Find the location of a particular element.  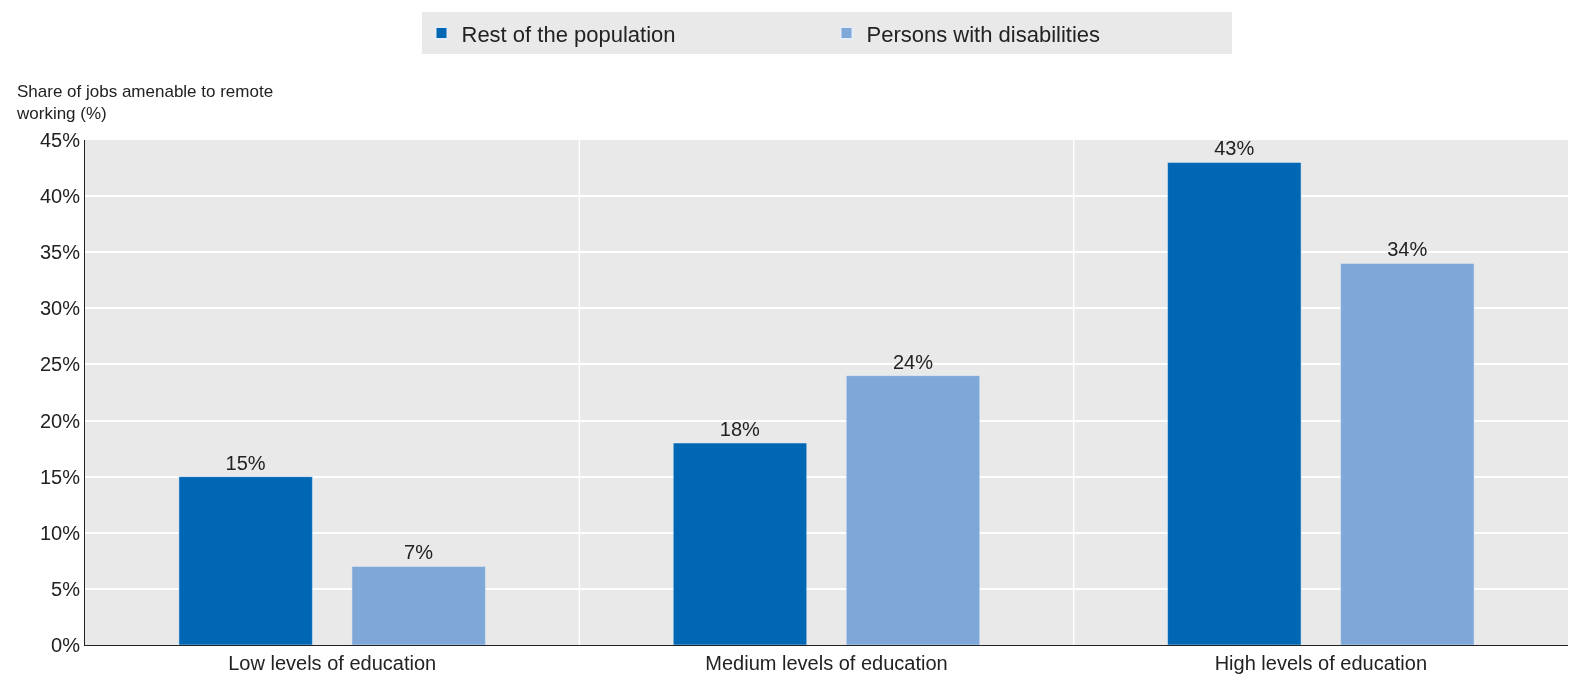

y-tick-label: 25% is located at coordinates (60, 364).